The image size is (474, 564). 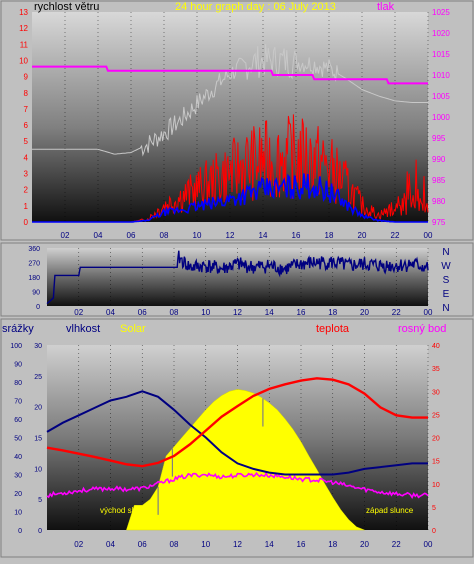 What do you see at coordinates (34, 264) in the screenshot?
I see `y-tick-label-direction: 270` at bounding box center [34, 264].